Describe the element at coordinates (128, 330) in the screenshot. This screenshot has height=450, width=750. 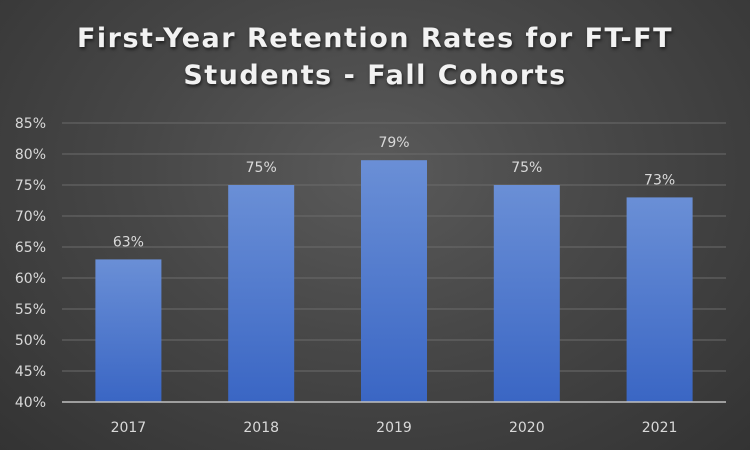
I see `bar-2017` at that location.